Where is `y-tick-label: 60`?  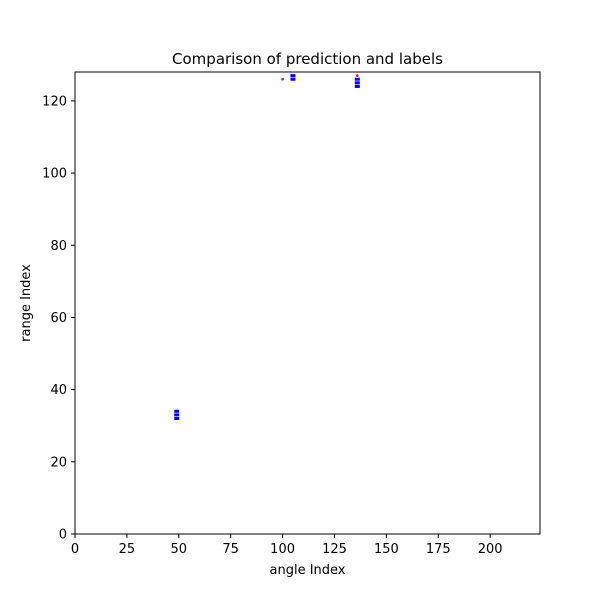
y-tick-label: 60 is located at coordinates (58, 318).